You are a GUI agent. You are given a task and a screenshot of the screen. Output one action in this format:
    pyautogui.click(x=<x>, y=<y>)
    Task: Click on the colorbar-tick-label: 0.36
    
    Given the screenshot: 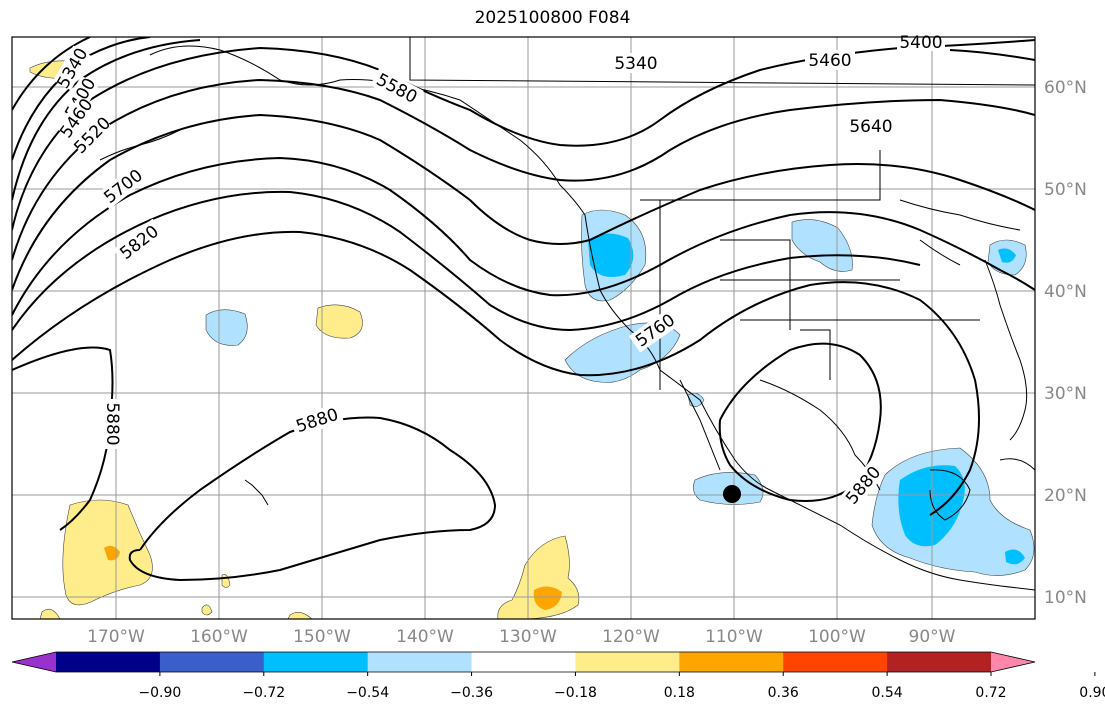 What is the action you would take?
    pyautogui.click(x=783, y=693)
    